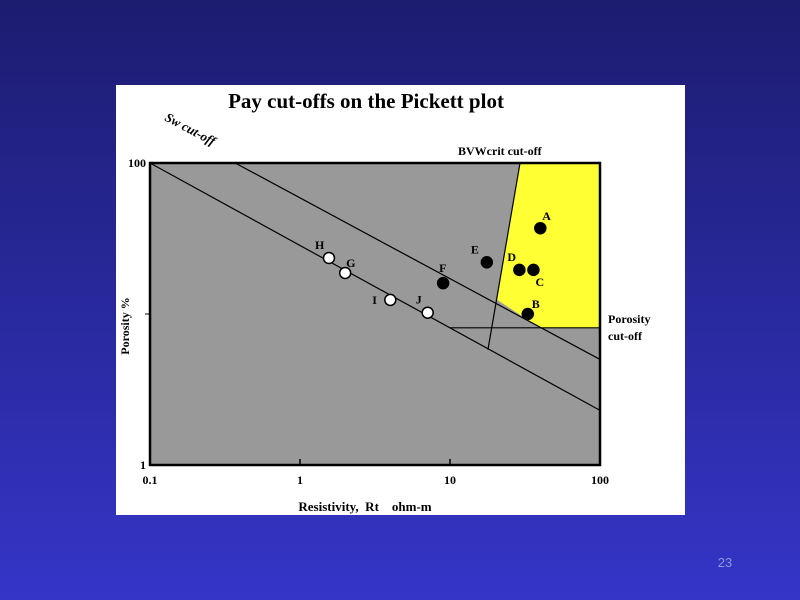 Image resolution: width=800 pixels, height=600 pixels. Describe the element at coordinates (600, 480) in the screenshot. I see `x-tick-label: 100` at that location.